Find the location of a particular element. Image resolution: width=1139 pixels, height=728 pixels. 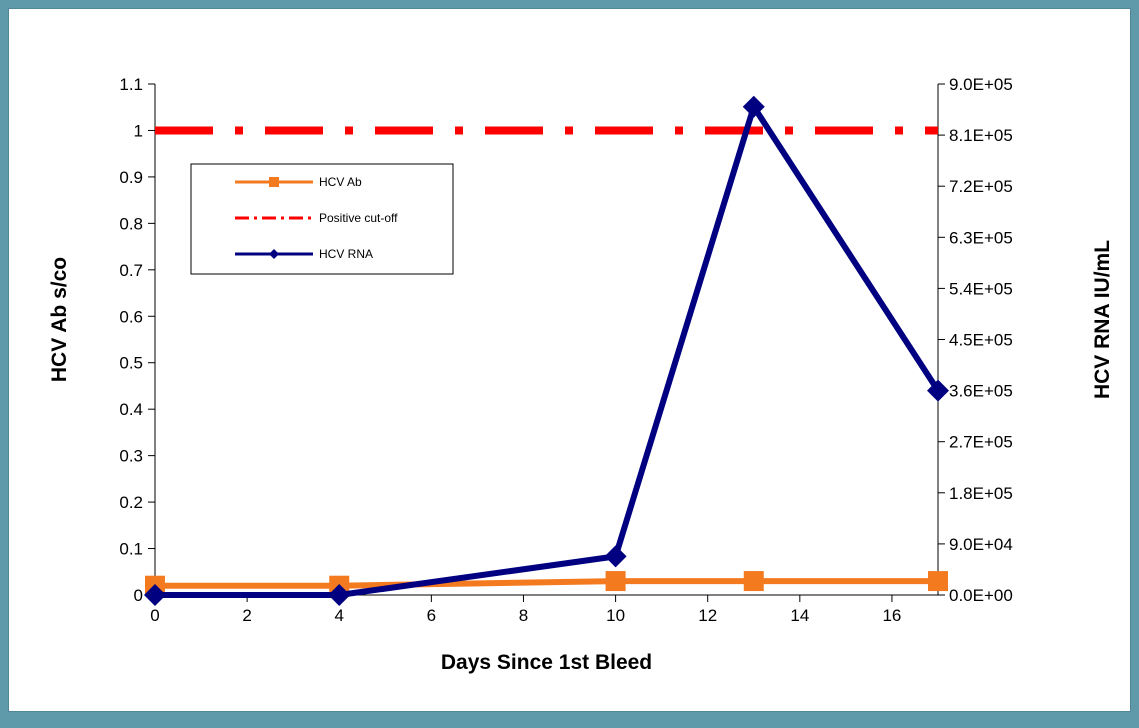

x-tick-label: 4 is located at coordinates (339, 615).